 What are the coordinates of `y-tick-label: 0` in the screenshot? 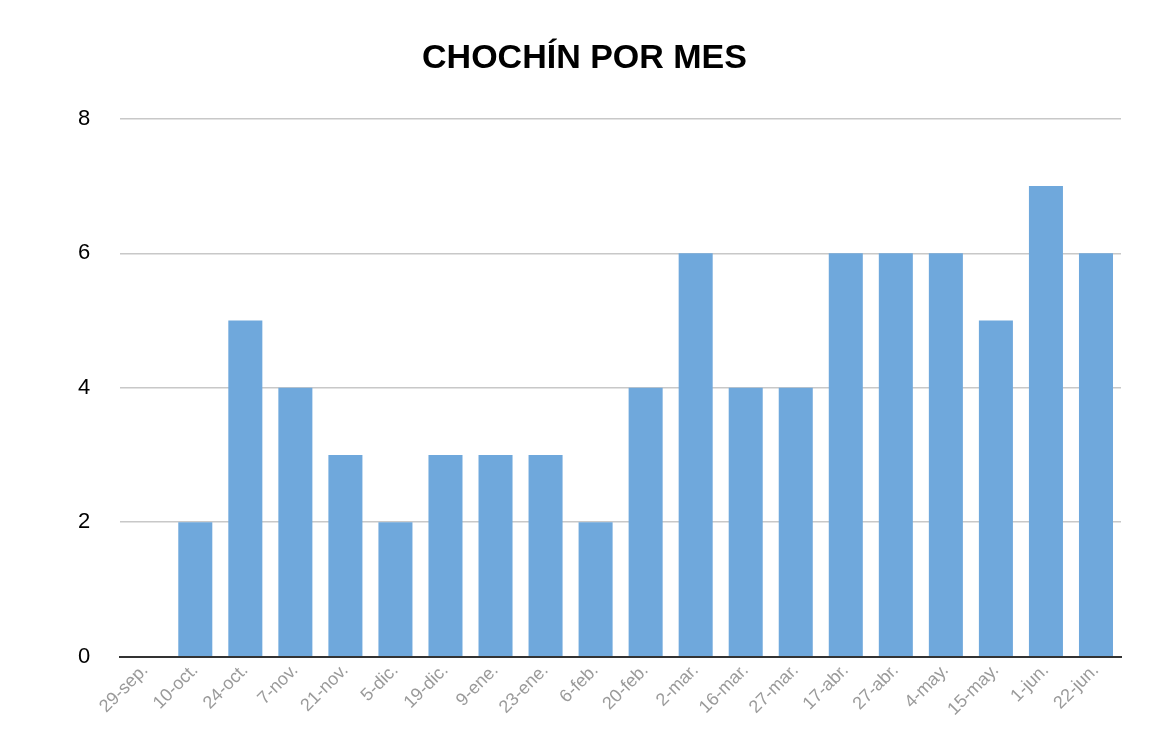 It's located at (84, 655).